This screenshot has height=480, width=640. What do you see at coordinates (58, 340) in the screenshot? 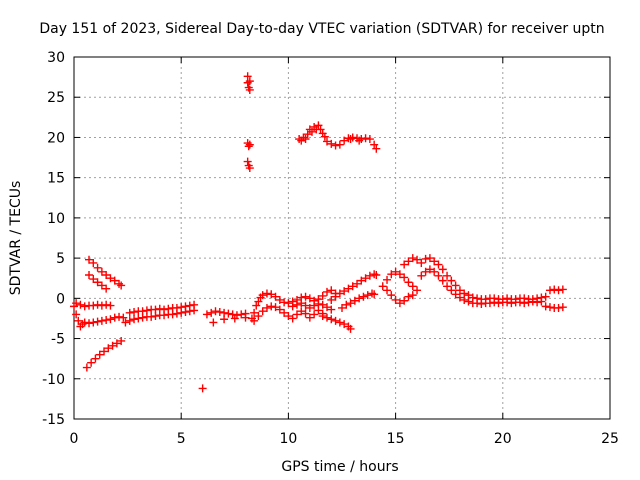
I see `y-tick-label: -5` at bounding box center [58, 340].